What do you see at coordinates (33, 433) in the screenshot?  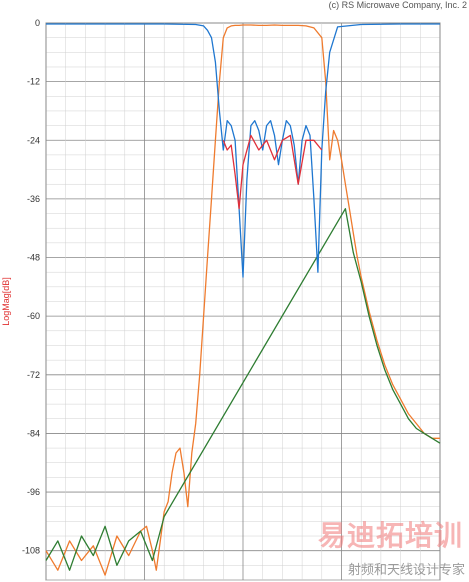 I see `y-tick-label: -84` at bounding box center [33, 433].